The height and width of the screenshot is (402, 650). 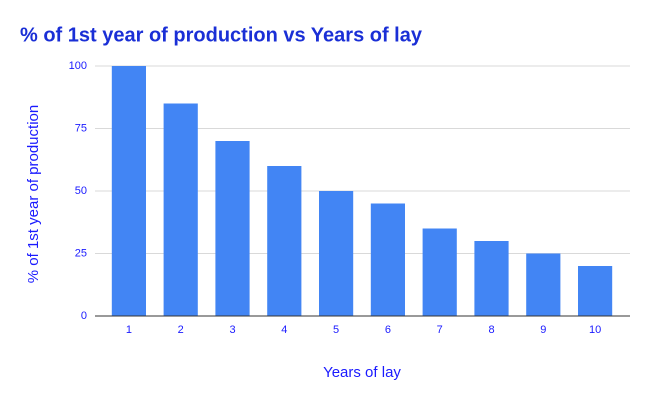 I want to click on x-tick-label: 1, so click(x=129, y=330).